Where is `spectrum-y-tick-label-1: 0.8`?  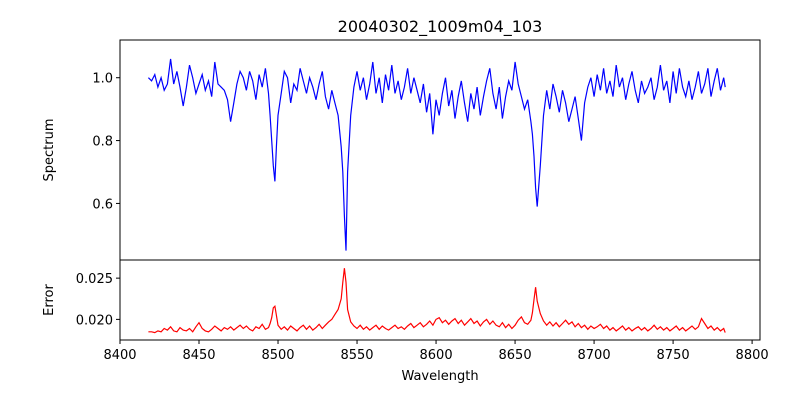 spectrum-y-tick-label-1: 0.8 is located at coordinates (102, 142).